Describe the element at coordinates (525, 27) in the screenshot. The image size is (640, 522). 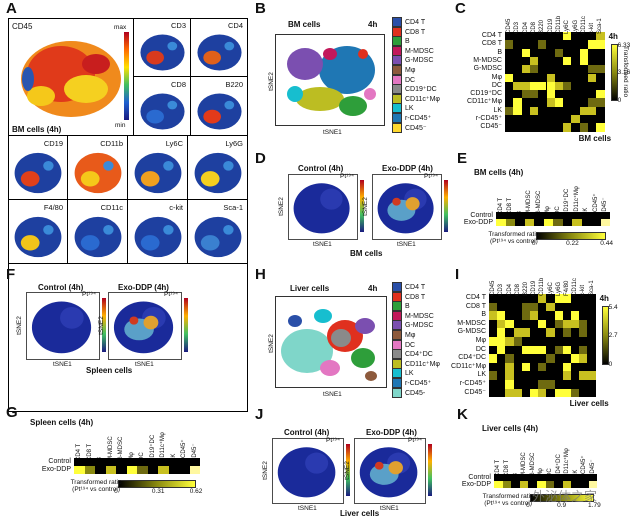
I see `heatmap-column-label: CD4` at that location.